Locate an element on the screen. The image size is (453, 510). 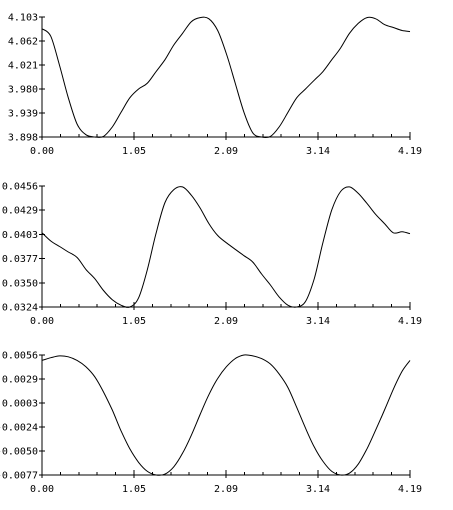
y-tick-label: 0.0429 is located at coordinates (20, 211).